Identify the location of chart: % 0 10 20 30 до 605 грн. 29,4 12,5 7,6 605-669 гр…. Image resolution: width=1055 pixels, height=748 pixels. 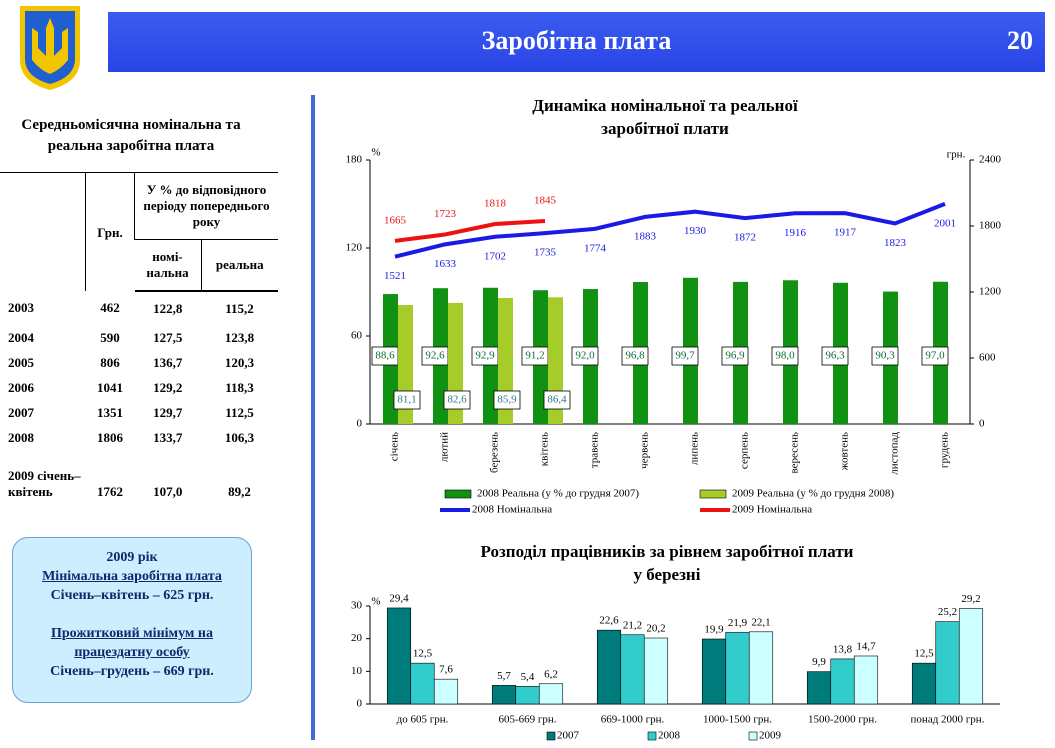
(675, 667).